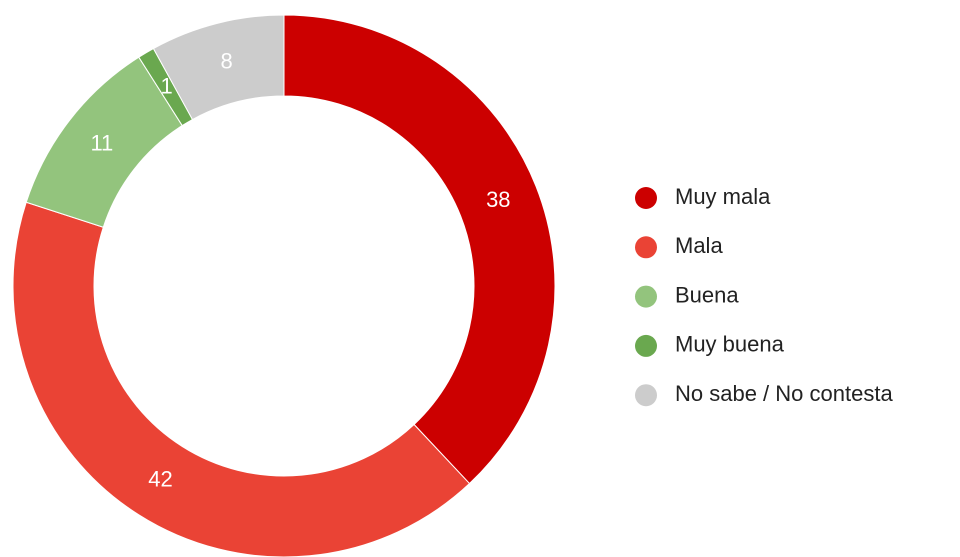  Describe the element at coordinates (730, 344) in the screenshot. I see `legend-label: Muy buena` at that location.